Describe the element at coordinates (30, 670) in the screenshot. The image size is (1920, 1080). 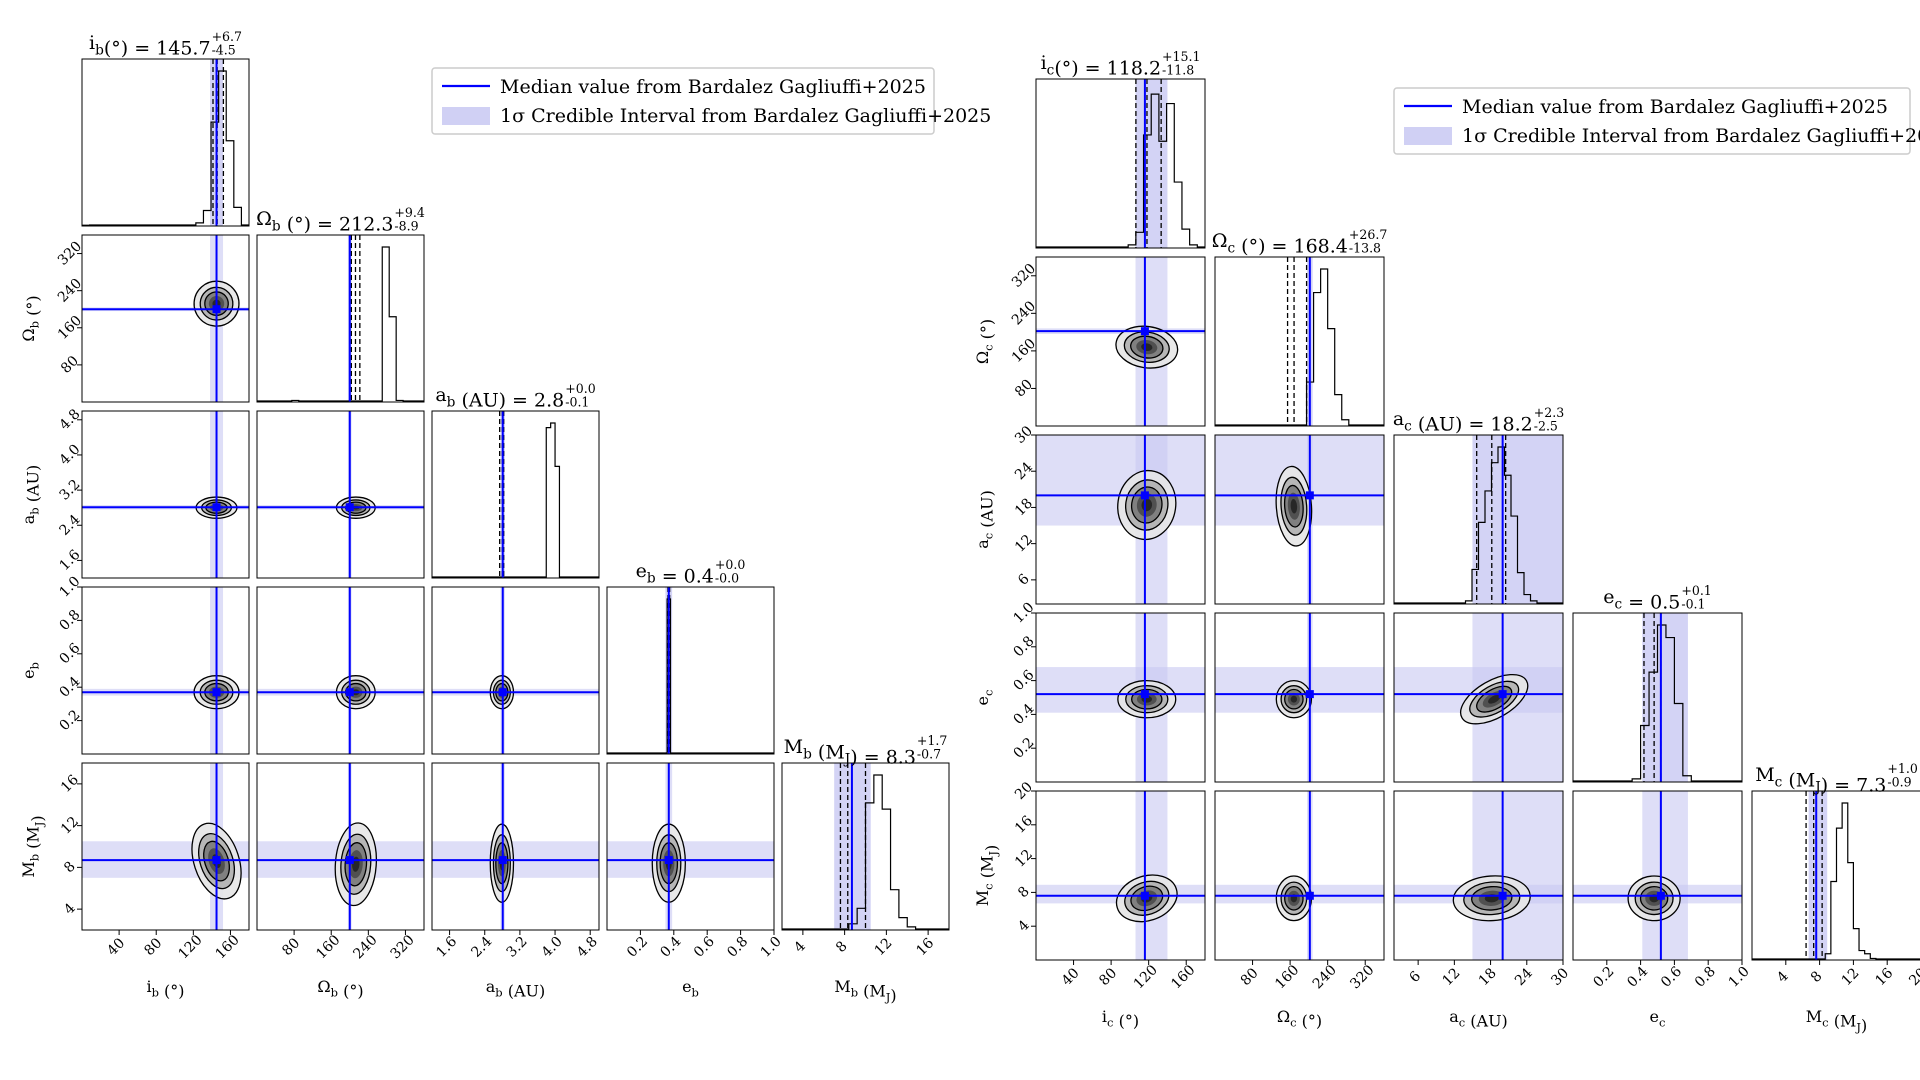
I see `y-axis-label-e: eb` at that location.